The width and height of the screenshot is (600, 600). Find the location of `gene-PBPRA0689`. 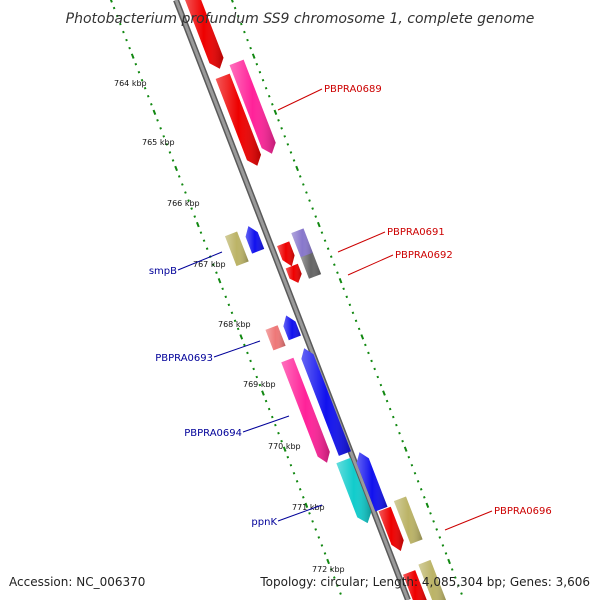

gene-PBPRA0689 is located at coordinates (252, 106).